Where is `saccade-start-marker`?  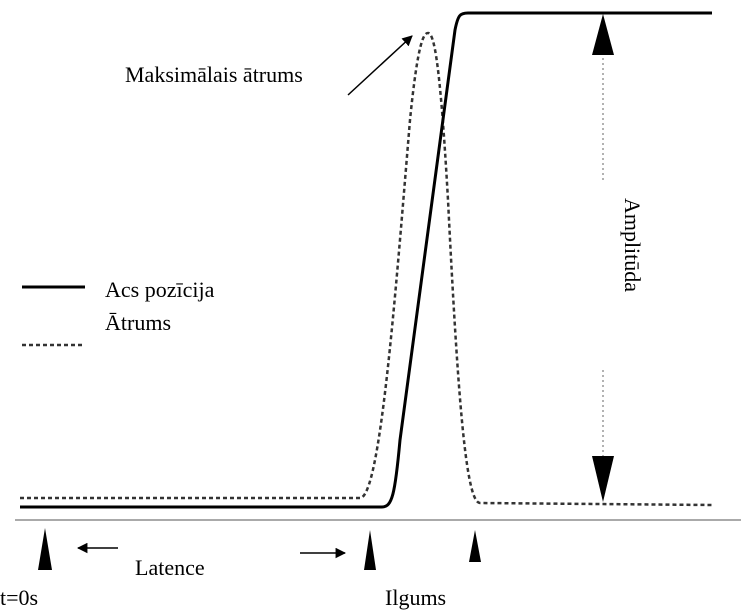
saccade-start-marker is located at coordinates (370, 550).